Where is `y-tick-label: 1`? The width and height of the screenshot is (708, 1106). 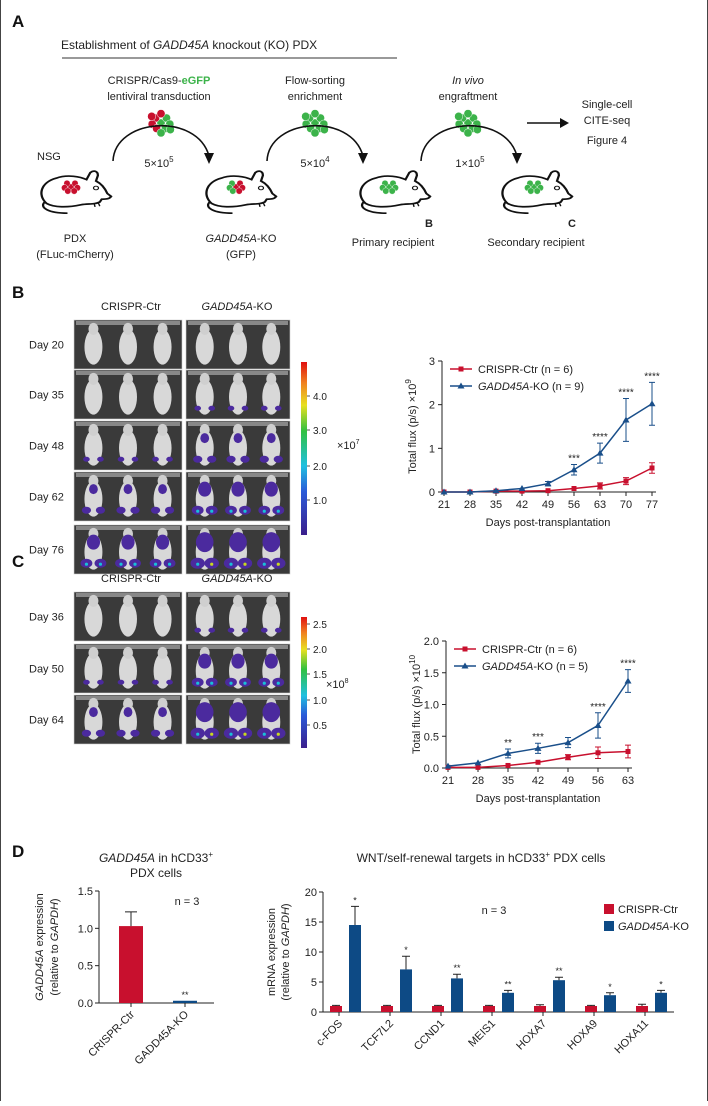 y-tick-label: 1 is located at coordinates (432, 449).